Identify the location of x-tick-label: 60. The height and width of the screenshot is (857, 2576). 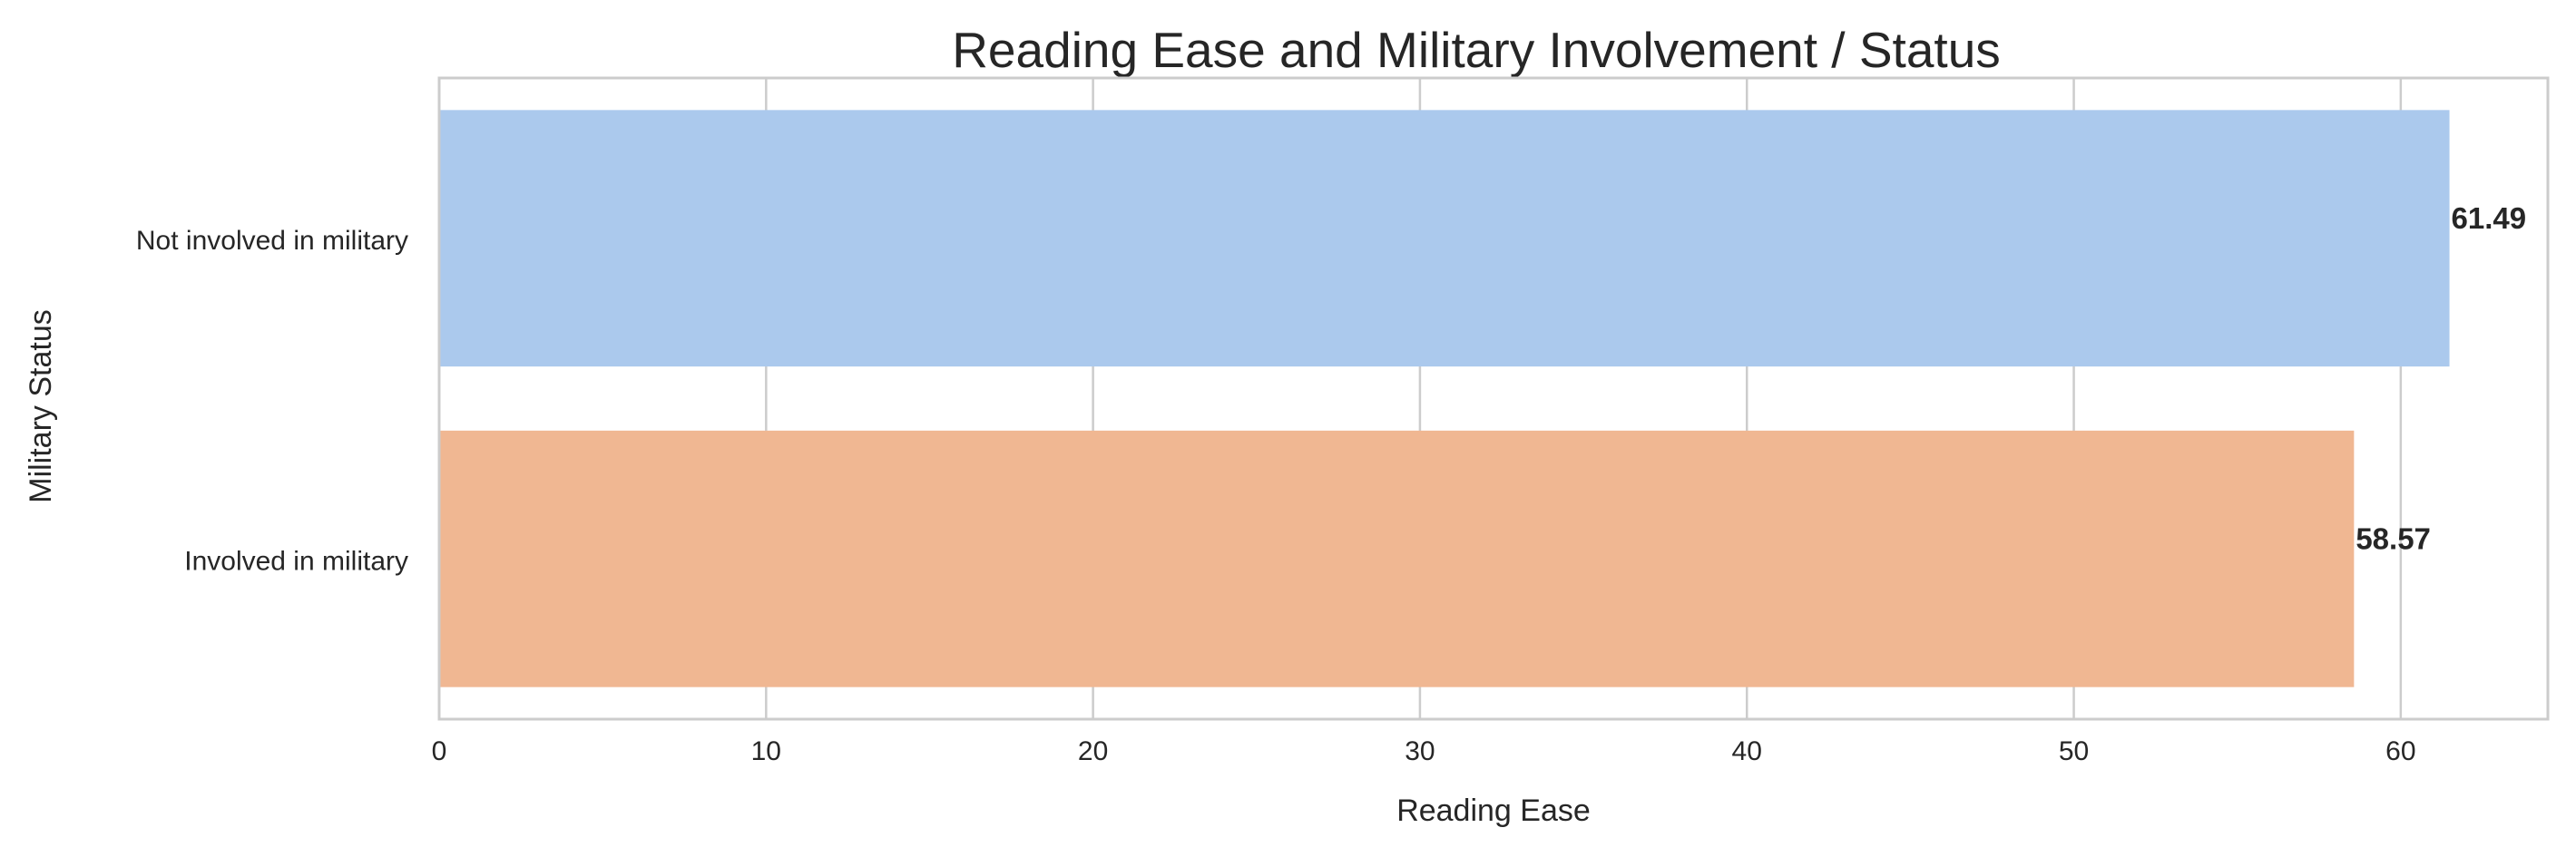
(2400, 751).